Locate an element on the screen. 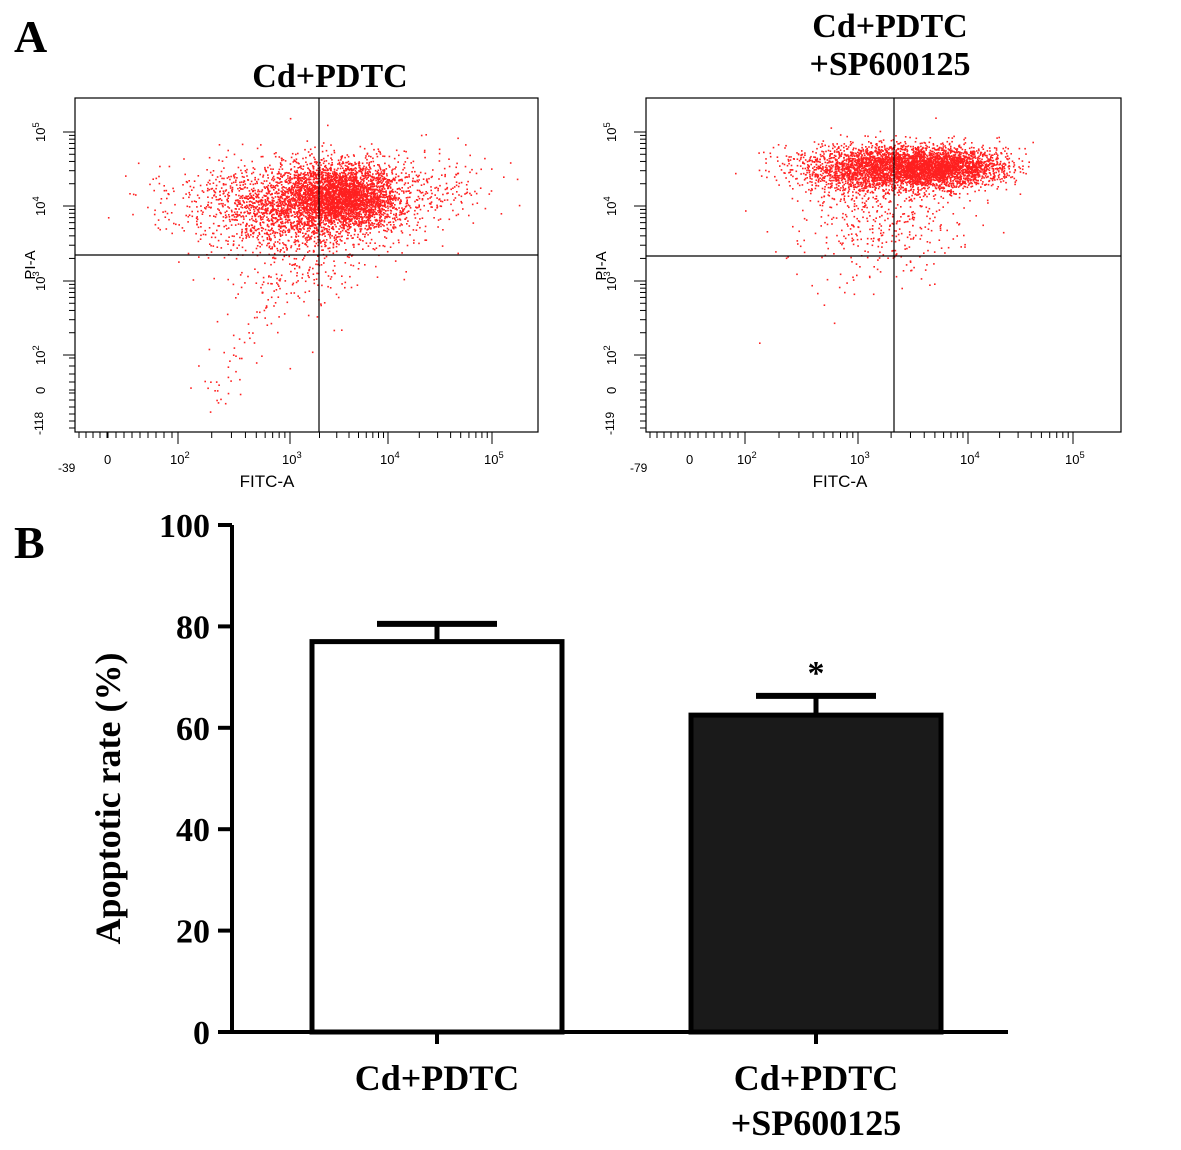 The image size is (1181, 1150). y-tick-label: 100 is located at coordinates (184, 526).